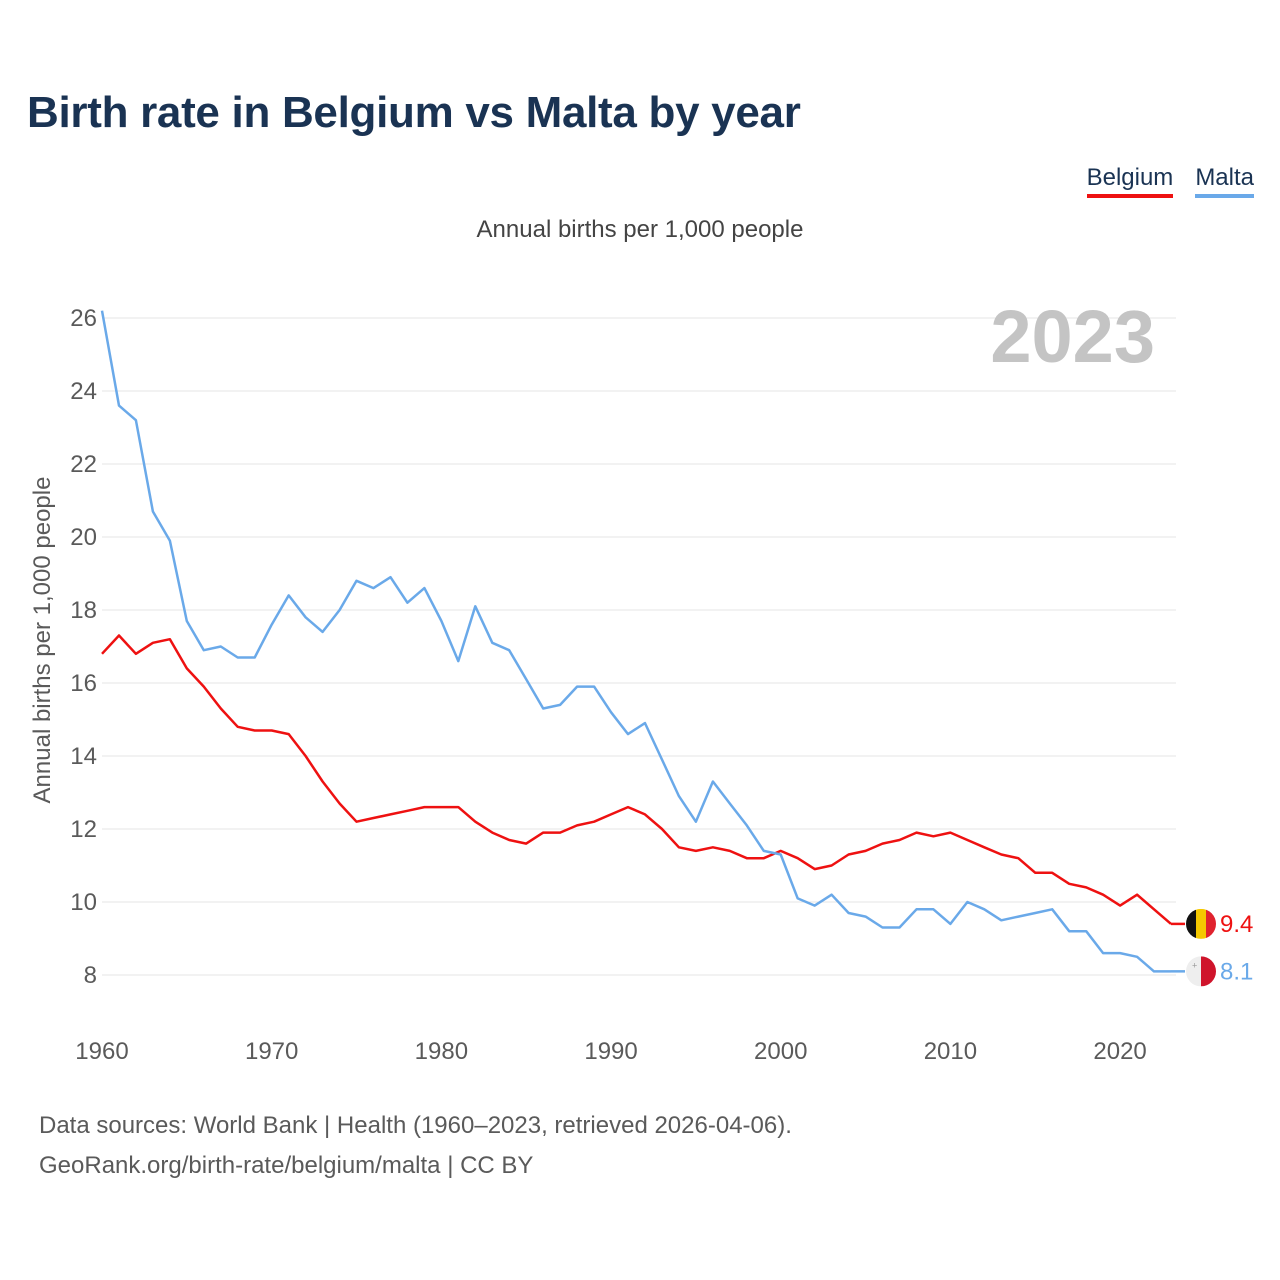 This screenshot has height=1280, width=1280. What do you see at coordinates (441, 1051) in the screenshot?
I see `x-tick-label-1980: 1980` at bounding box center [441, 1051].